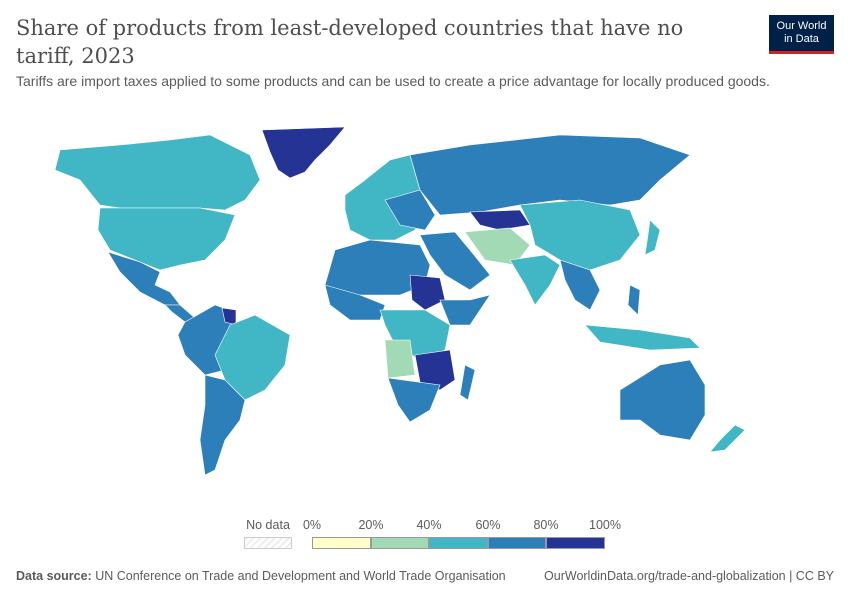  What do you see at coordinates (252, 357) in the screenshot?
I see `region-brazil` at bounding box center [252, 357].